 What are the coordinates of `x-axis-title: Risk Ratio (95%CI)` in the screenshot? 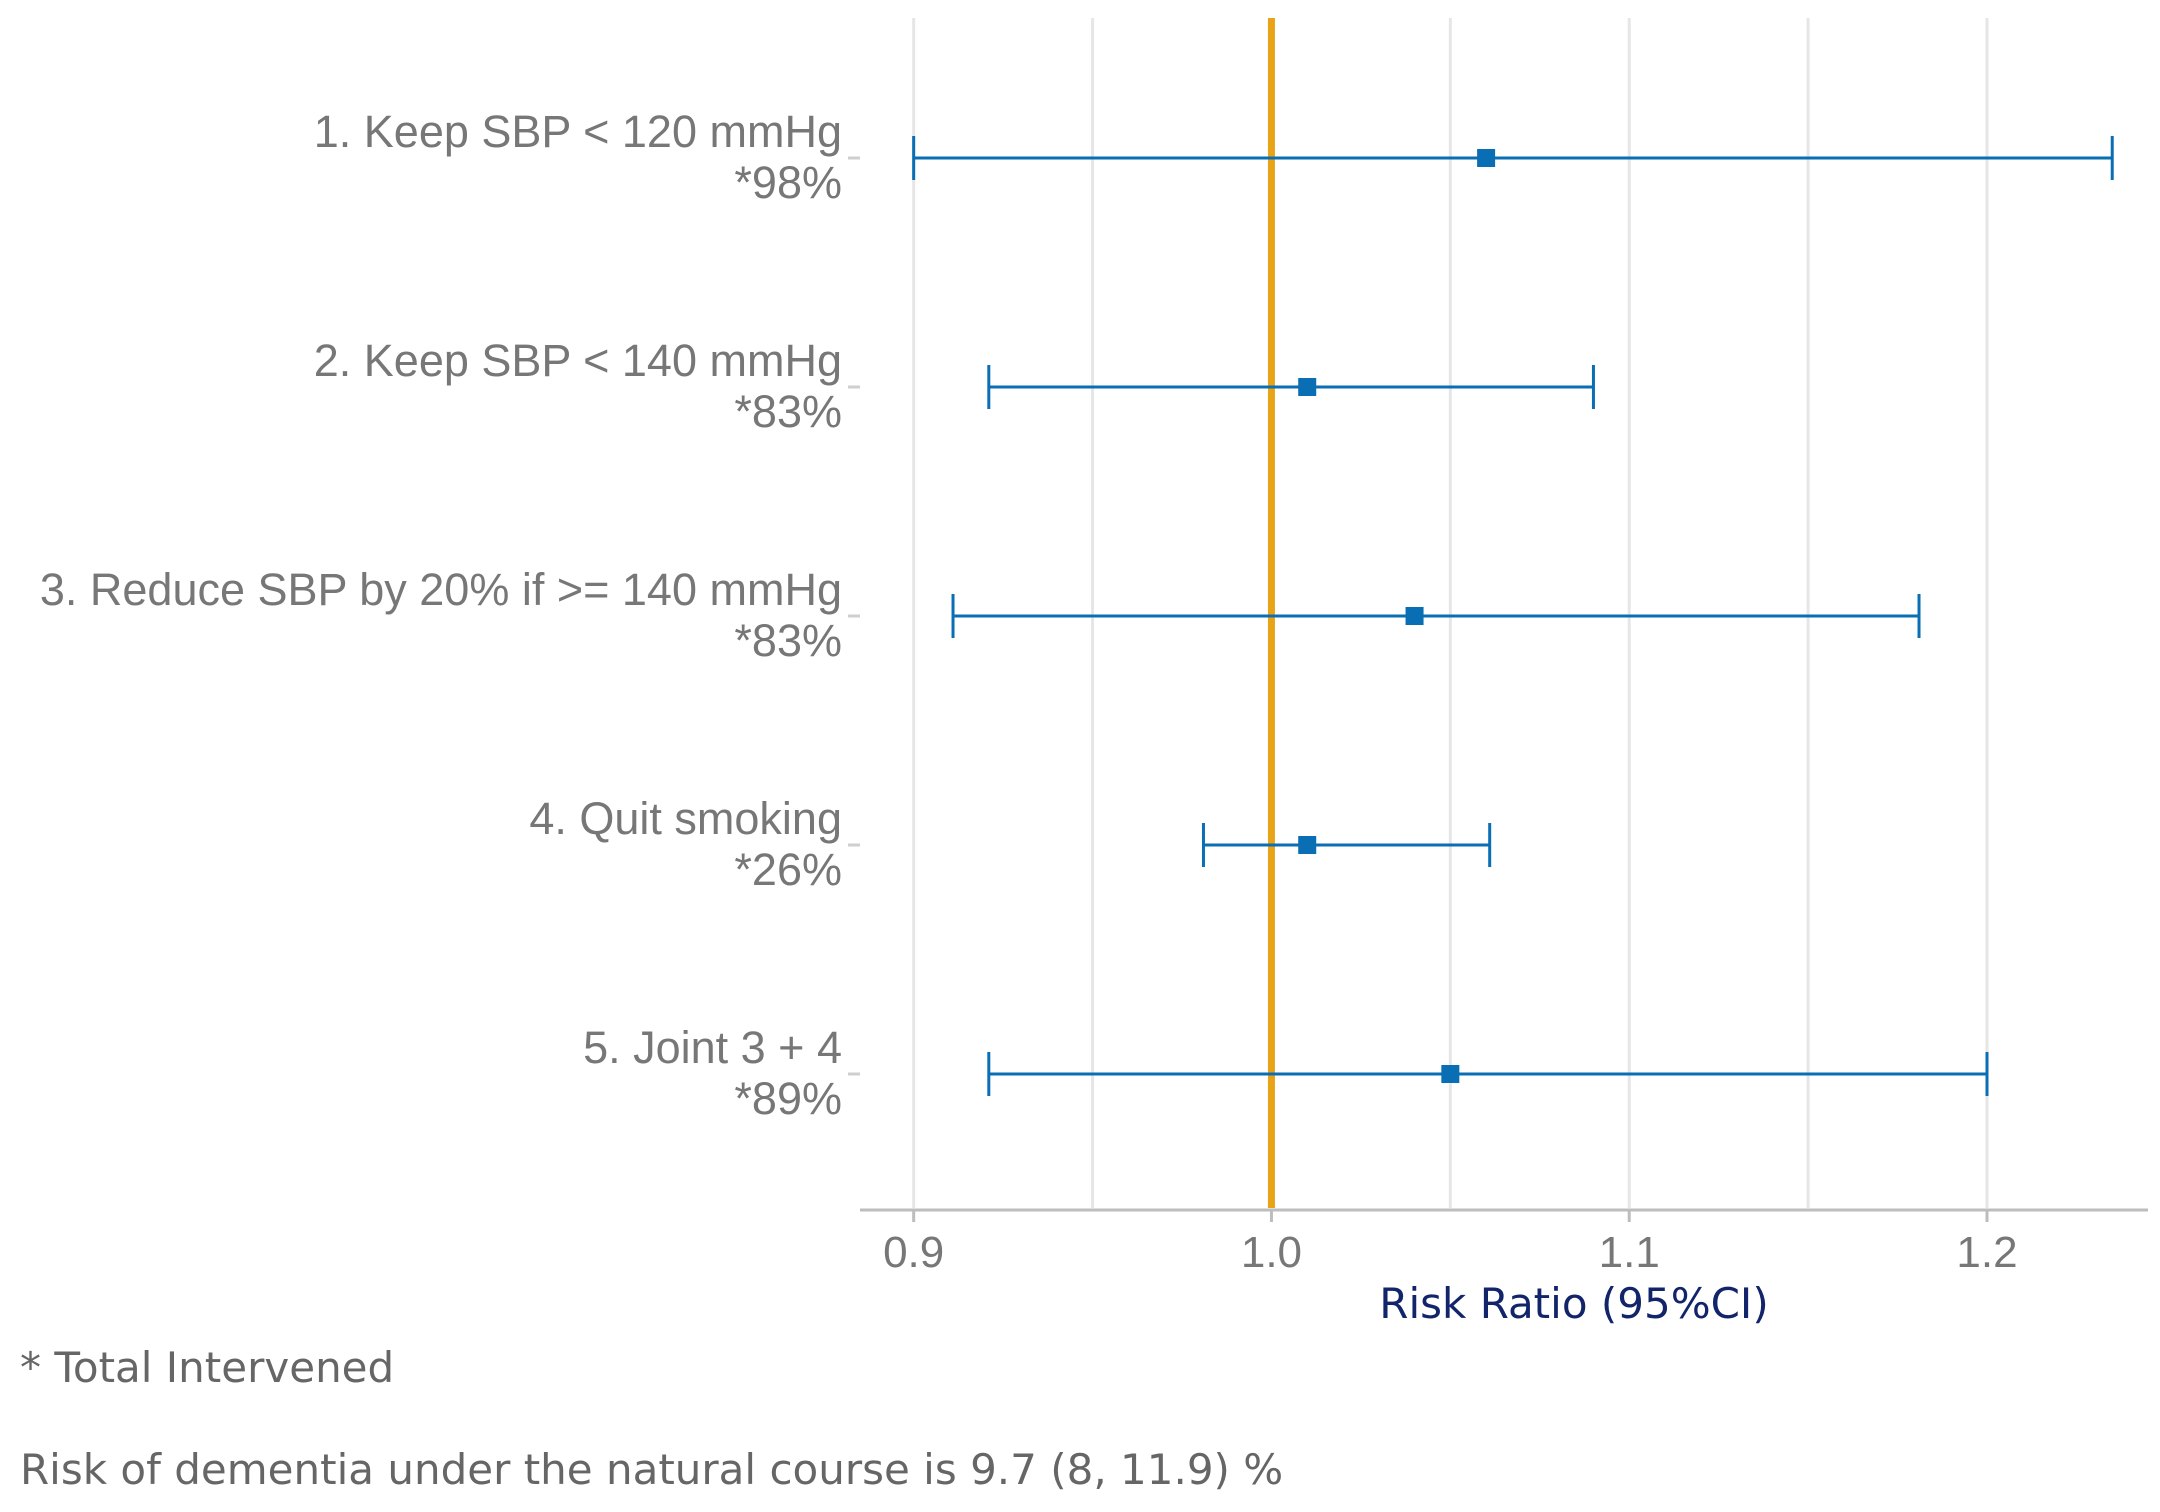 It's located at (1573, 1303).